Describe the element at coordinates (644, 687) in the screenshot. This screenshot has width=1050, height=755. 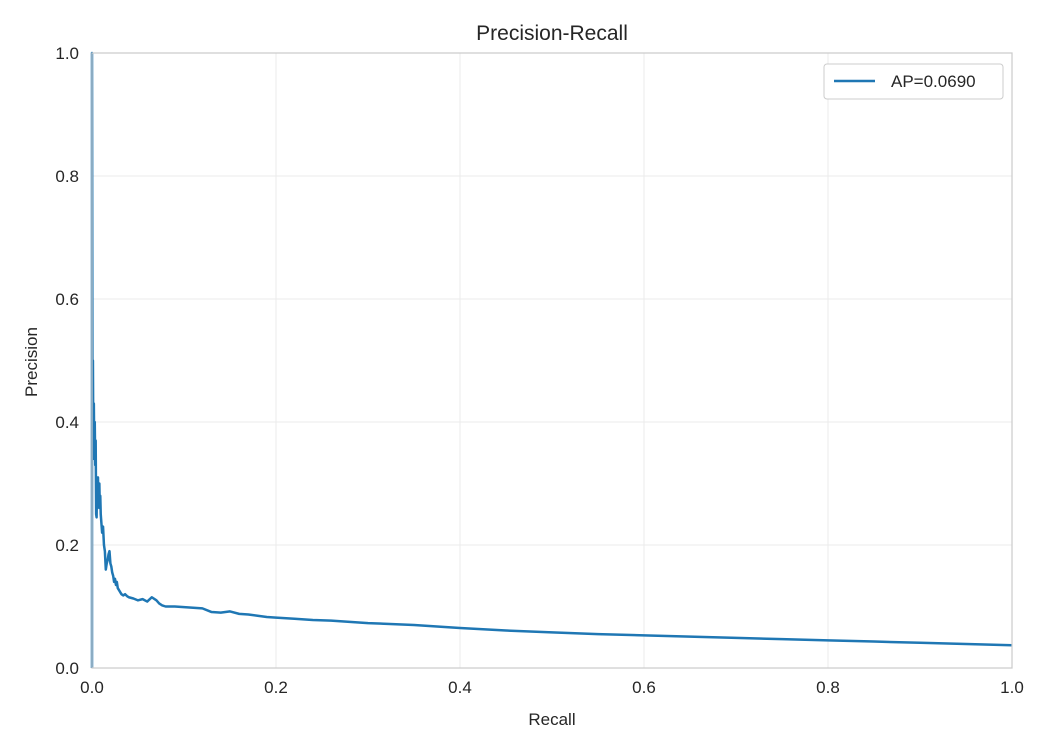
I see `x-tick-label: 0.6` at that location.